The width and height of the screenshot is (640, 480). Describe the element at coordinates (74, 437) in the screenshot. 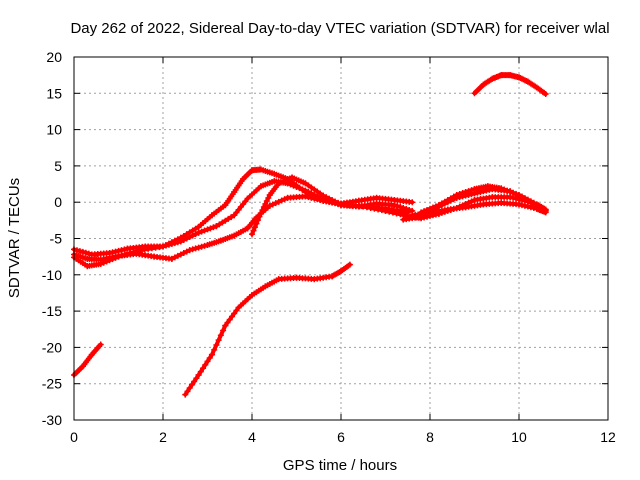

I see `x-tick-label: 0` at that location.